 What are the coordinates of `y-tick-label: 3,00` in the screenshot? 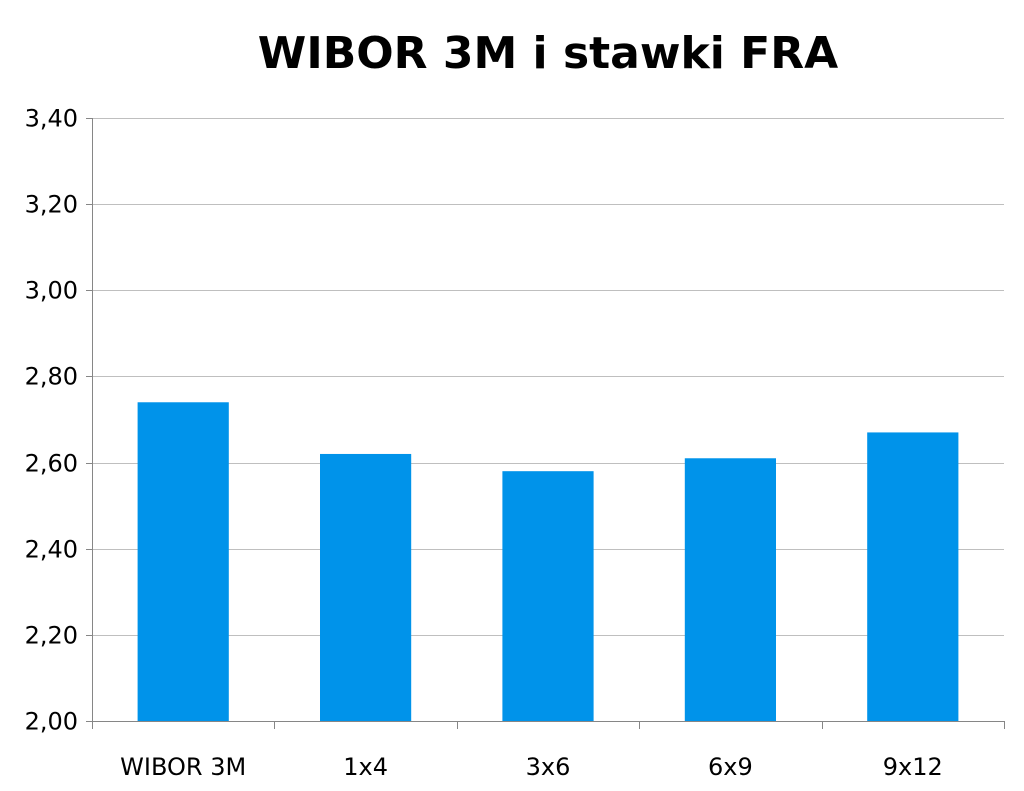 It's located at (51, 291).